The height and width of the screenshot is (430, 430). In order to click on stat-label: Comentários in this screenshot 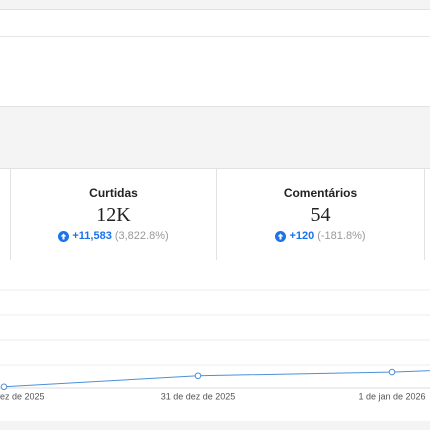, I will do `click(320, 193)`.